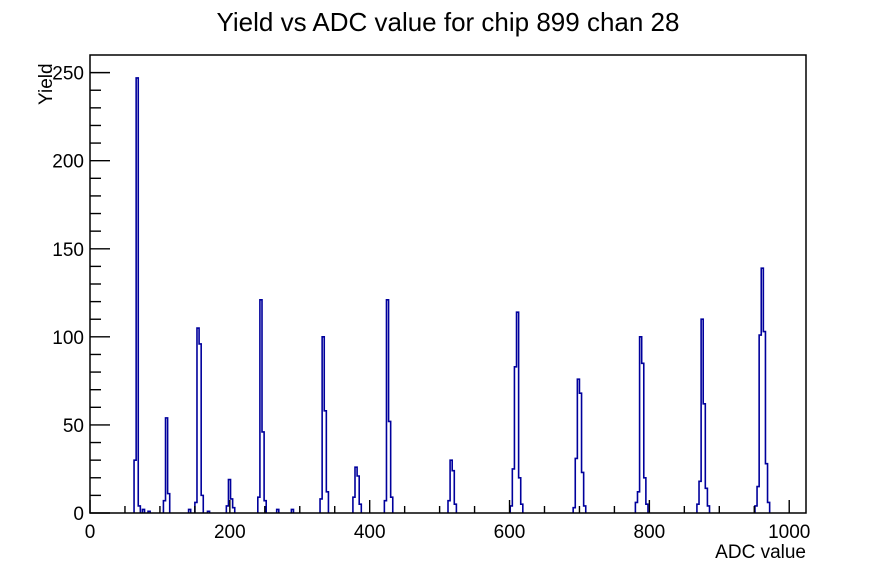 This screenshot has width=896, height=572. I want to click on y-axis-title: Yield, so click(46, 84).